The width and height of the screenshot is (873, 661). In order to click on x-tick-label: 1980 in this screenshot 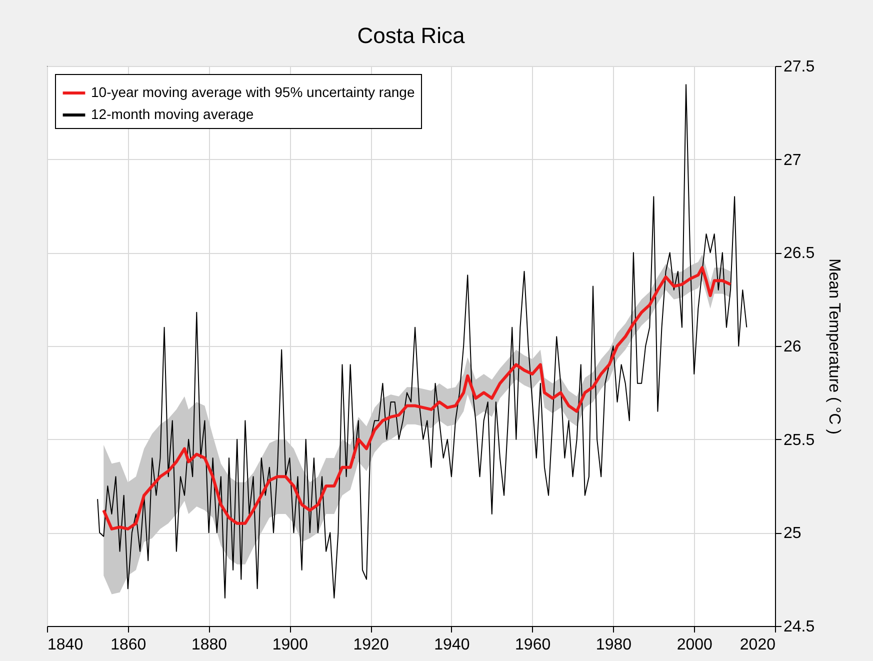, I will do `click(614, 645)`.